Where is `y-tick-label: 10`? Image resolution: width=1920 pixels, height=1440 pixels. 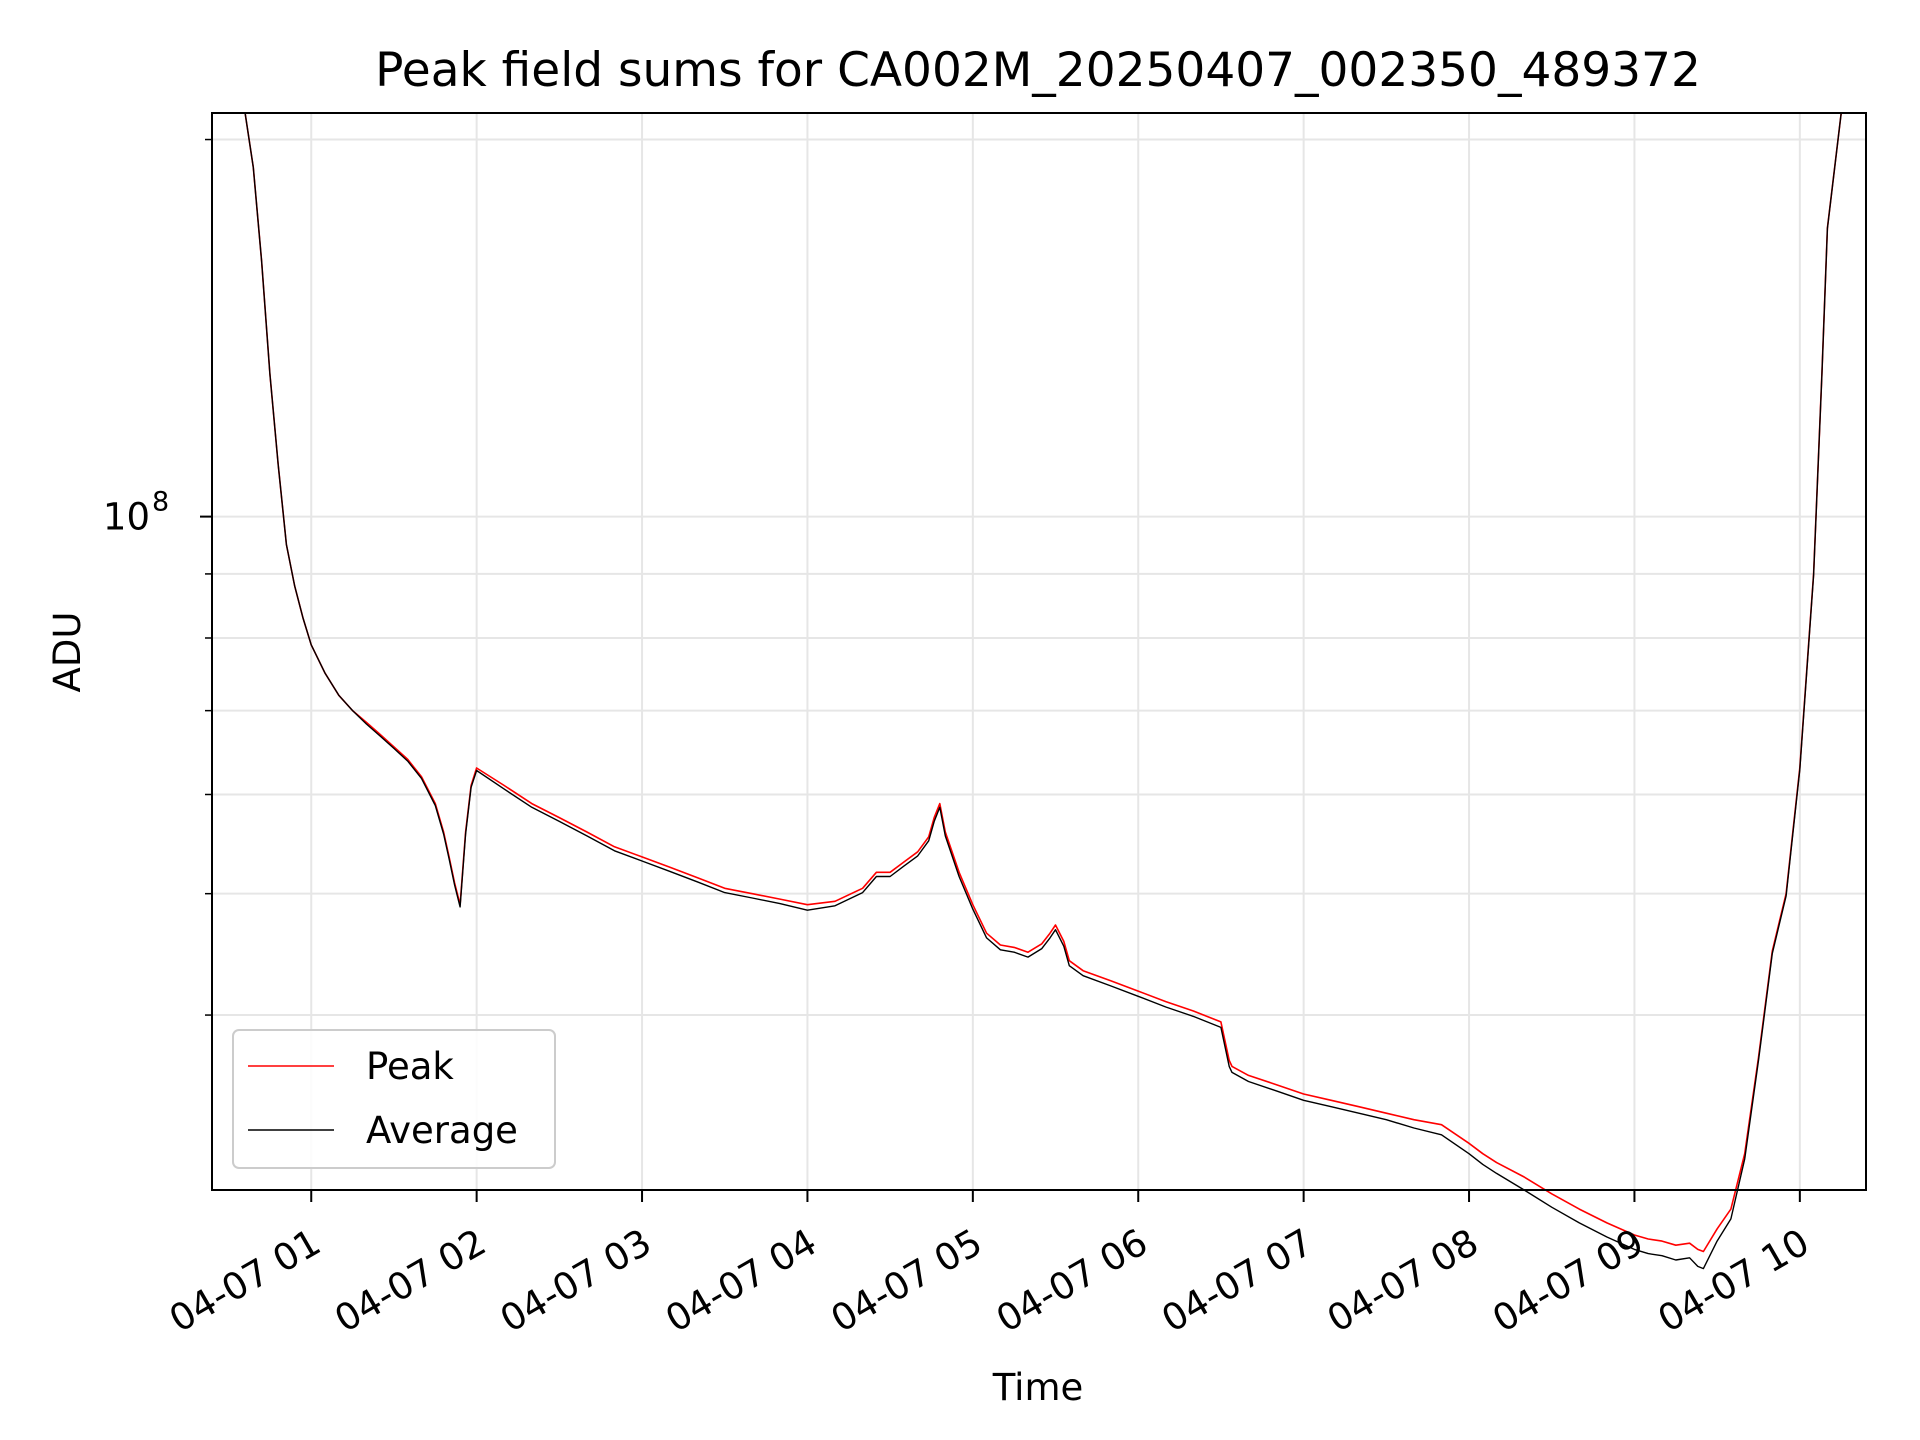
y-tick-label: 10 is located at coordinates (126, 517).